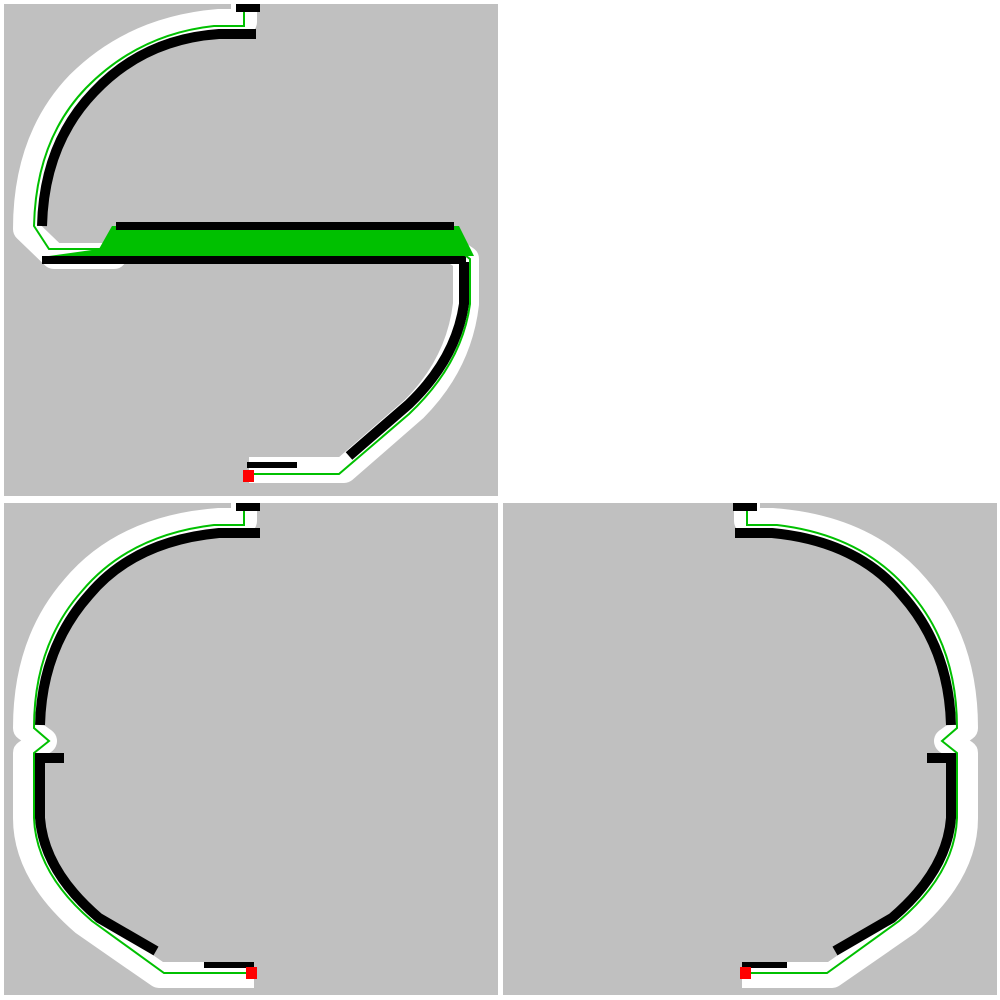  I want to click on mirrored-track-group, so click(855, 745).